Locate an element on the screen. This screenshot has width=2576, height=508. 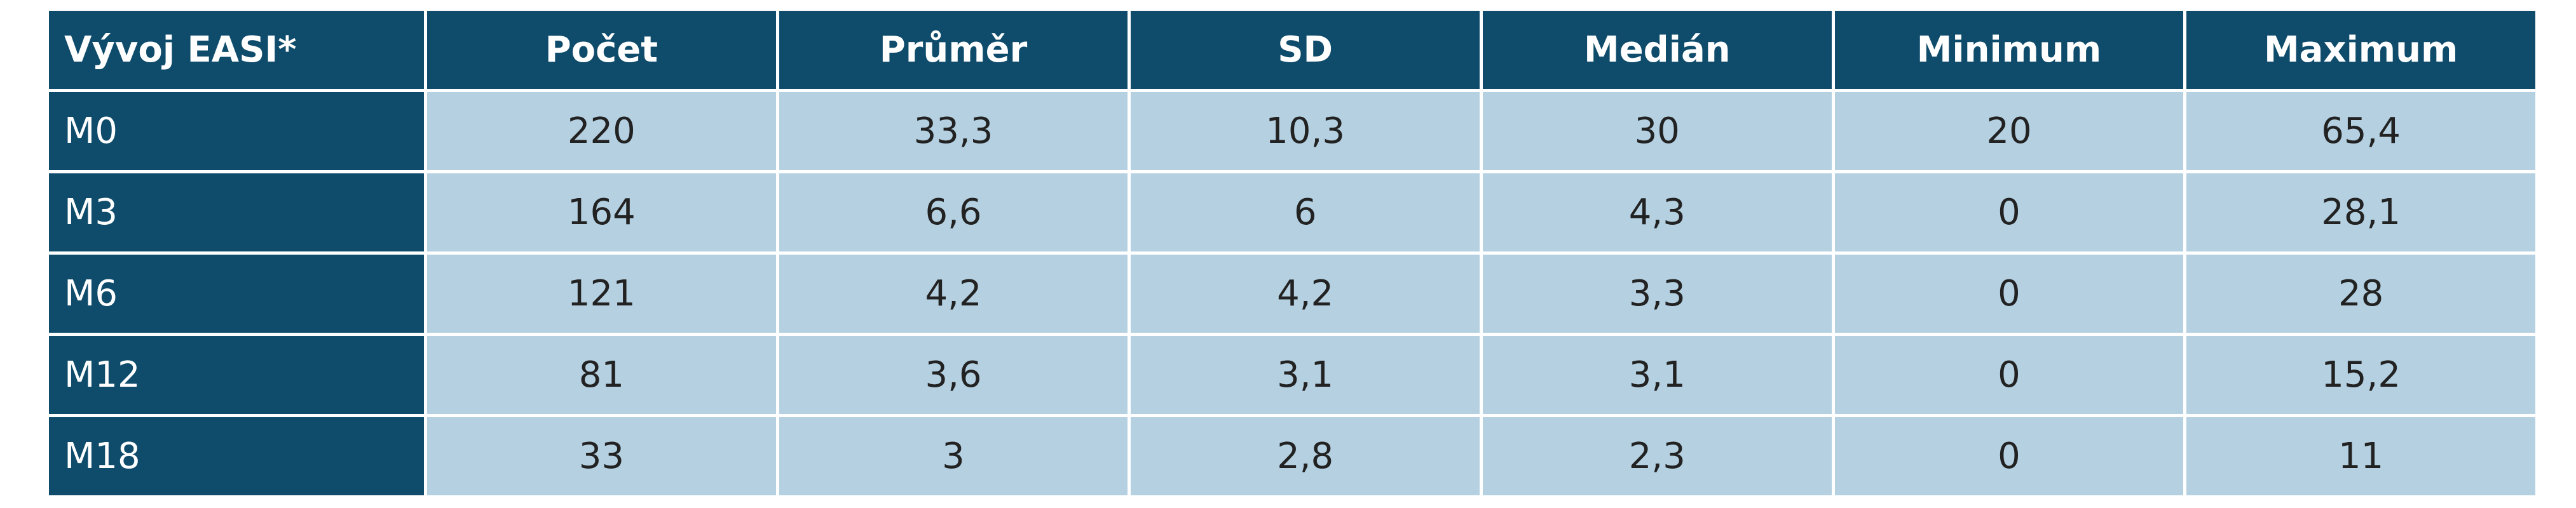
table-cell: 3 is located at coordinates (953, 456).